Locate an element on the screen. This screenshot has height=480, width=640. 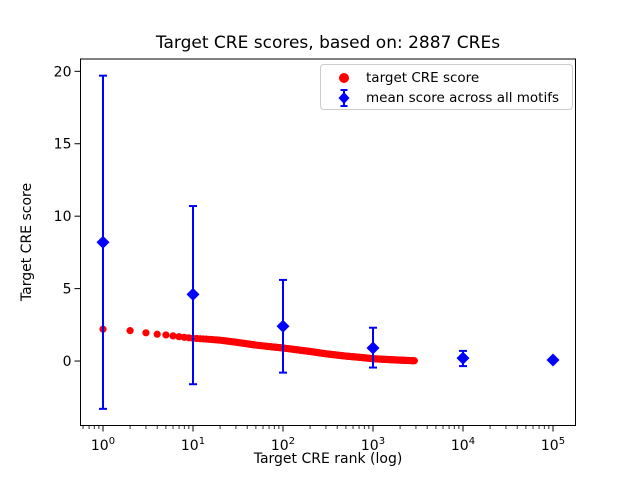
red-circle-icon is located at coordinates (343, 78).